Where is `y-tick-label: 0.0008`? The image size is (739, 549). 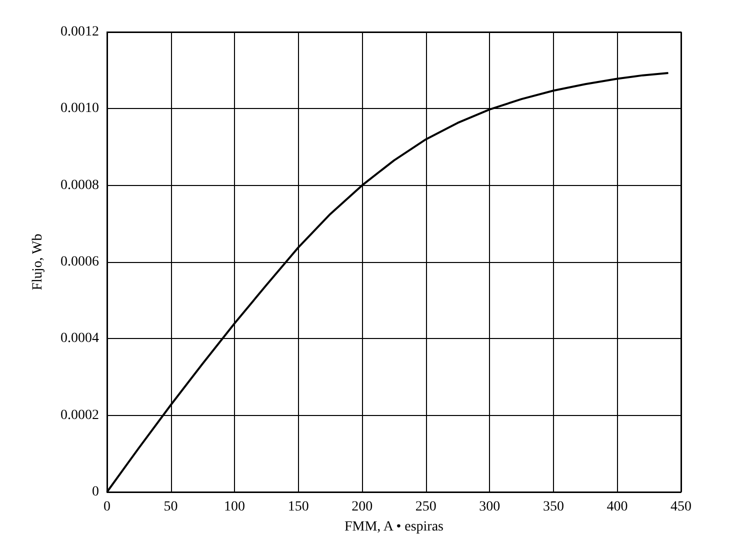
y-tick-label: 0.0008 is located at coordinates (79, 185).